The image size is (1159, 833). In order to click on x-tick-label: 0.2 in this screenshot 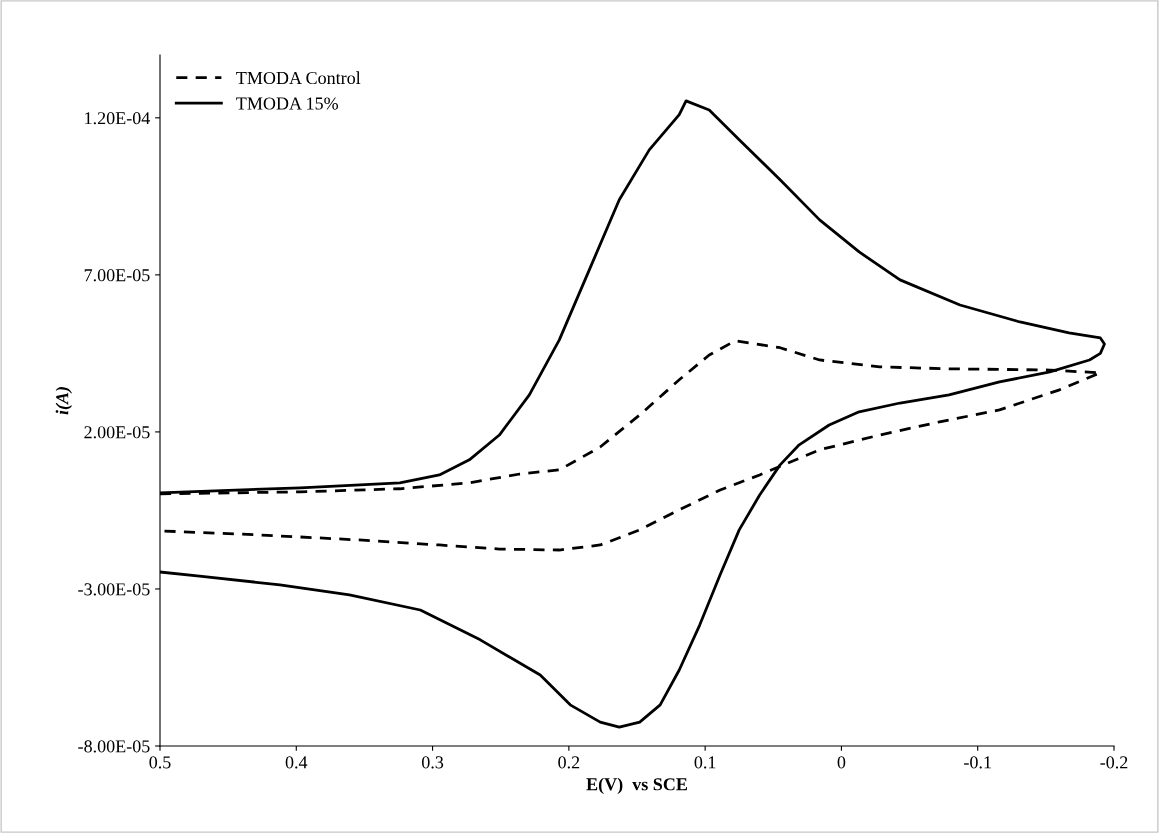, I will do `click(569, 762)`.